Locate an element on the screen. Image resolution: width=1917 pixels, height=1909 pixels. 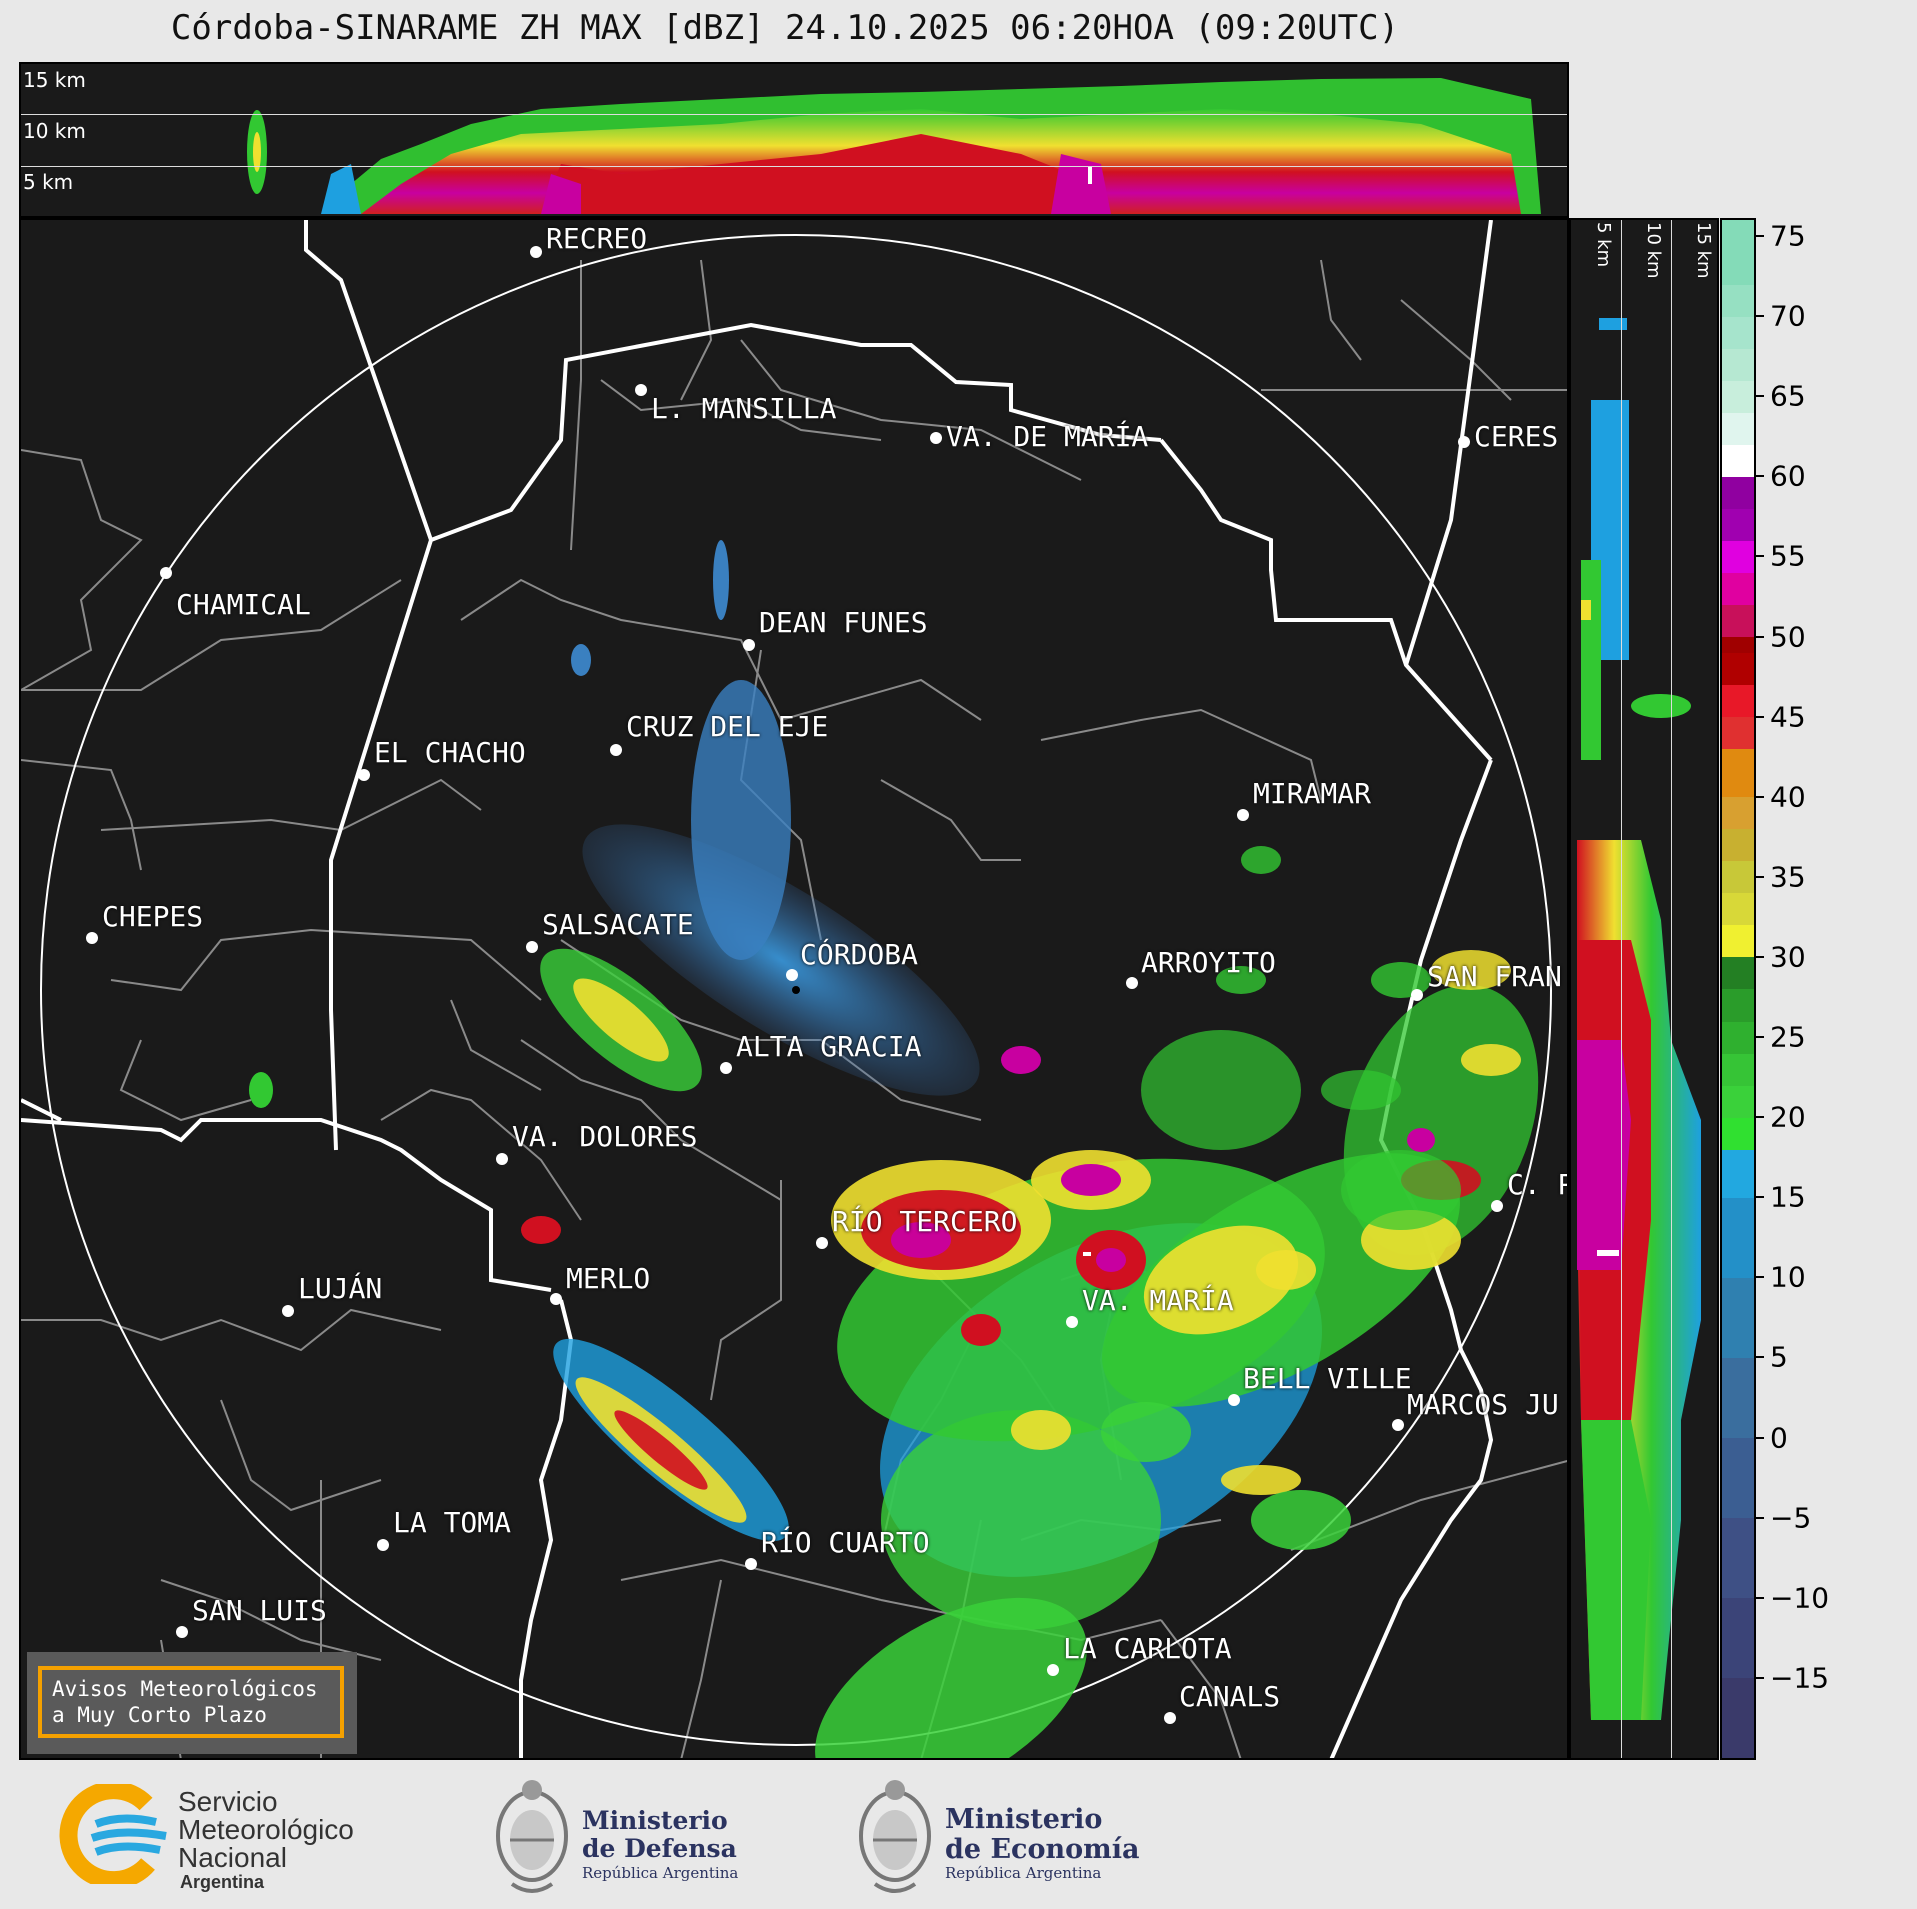
alt-label-5km: 5 km is located at coordinates (48, 182).